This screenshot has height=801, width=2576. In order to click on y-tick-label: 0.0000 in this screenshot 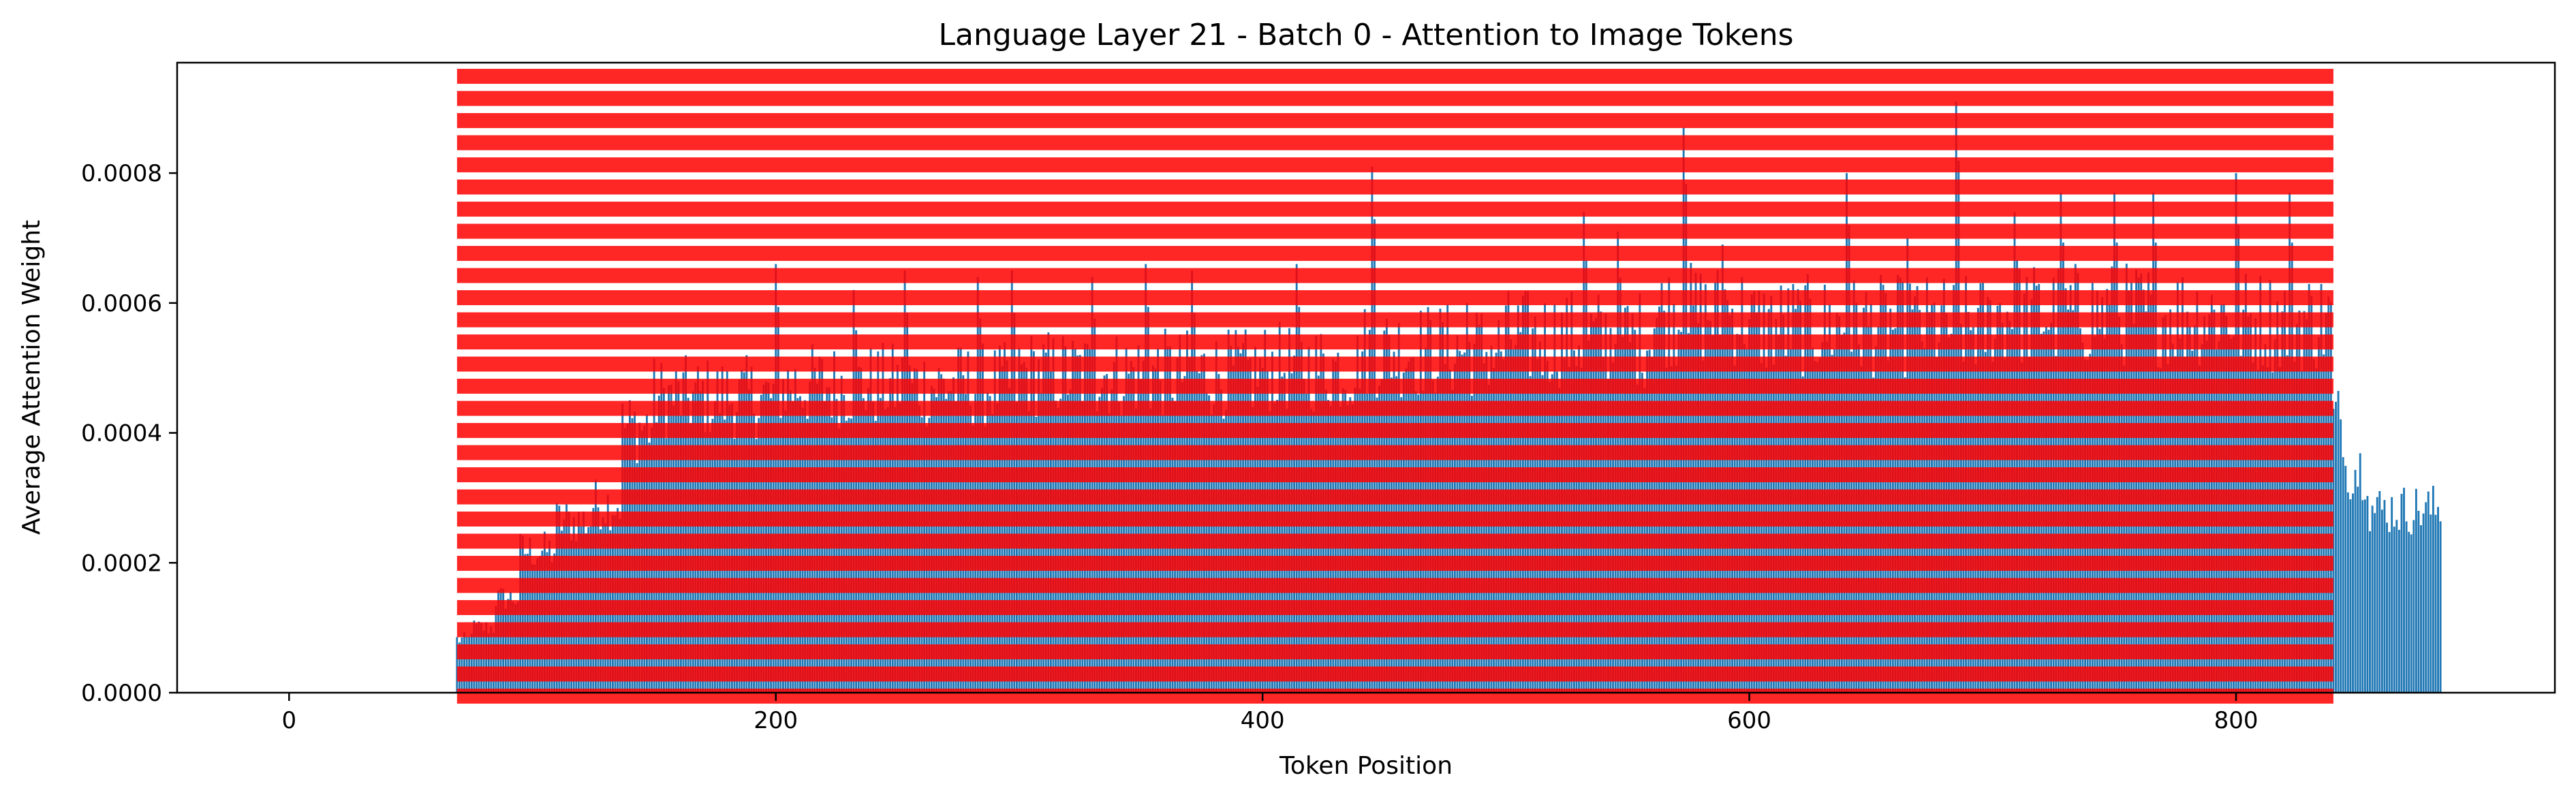, I will do `click(121, 693)`.